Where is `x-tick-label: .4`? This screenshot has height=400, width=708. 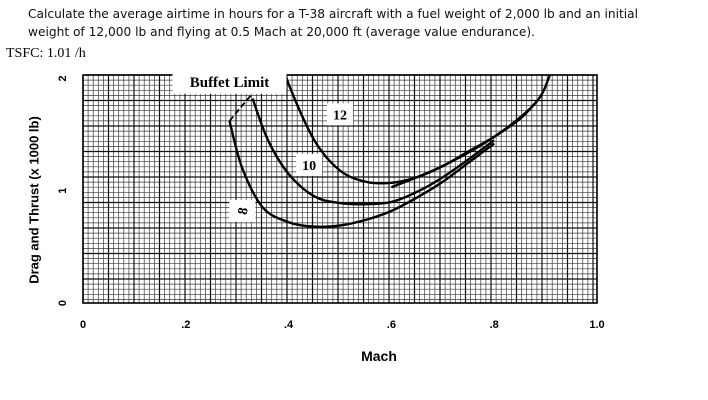 x-tick-label: .4 is located at coordinates (289, 325).